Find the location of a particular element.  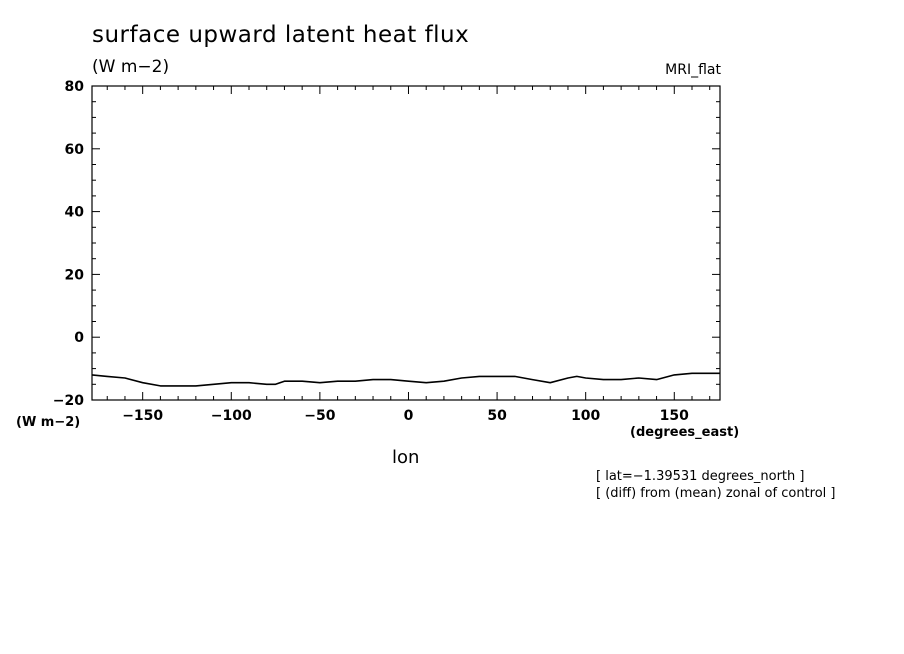

x-tick-label: −100 is located at coordinates (231, 416).